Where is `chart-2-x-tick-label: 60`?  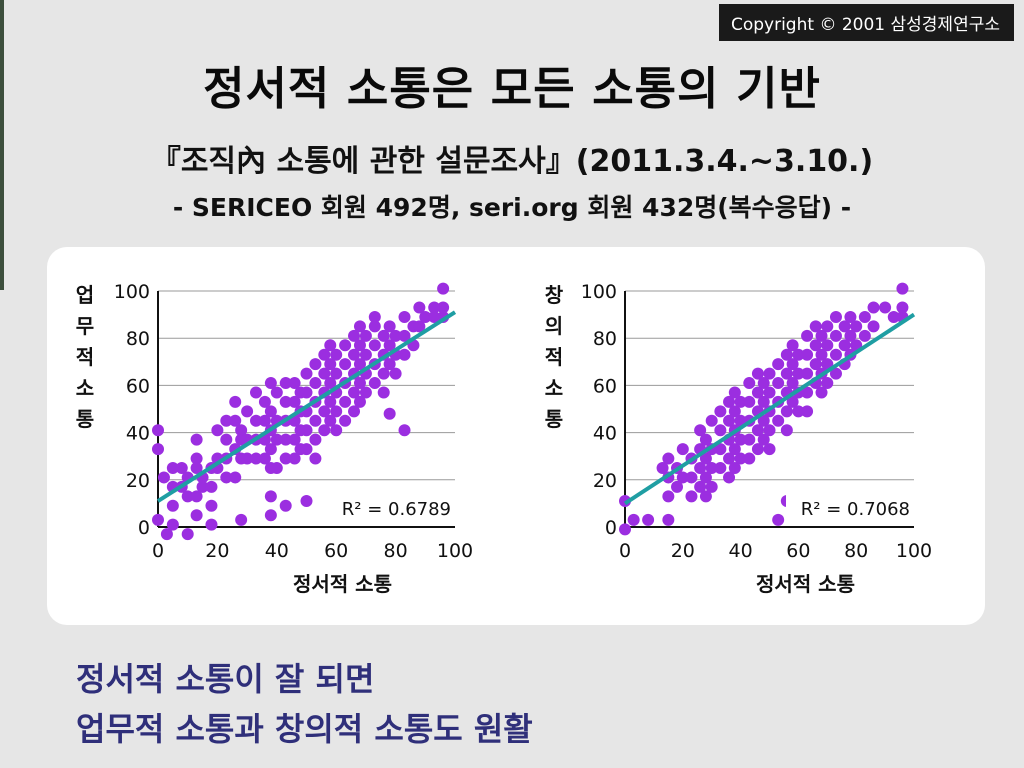 chart-2-x-tick-label: 60 is located at coordinates (798, 551).